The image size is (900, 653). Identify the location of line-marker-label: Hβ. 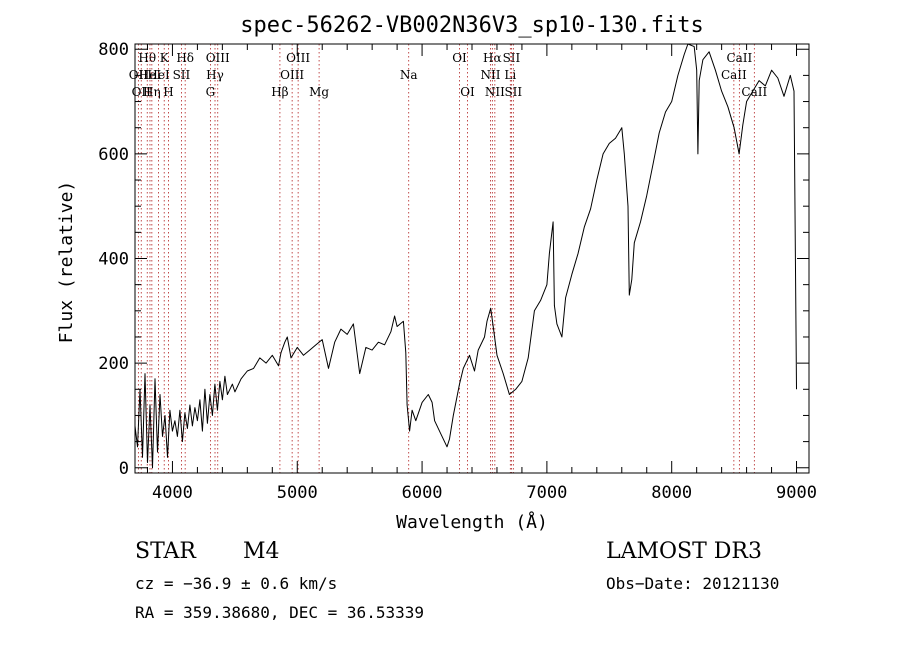
(279, 92).